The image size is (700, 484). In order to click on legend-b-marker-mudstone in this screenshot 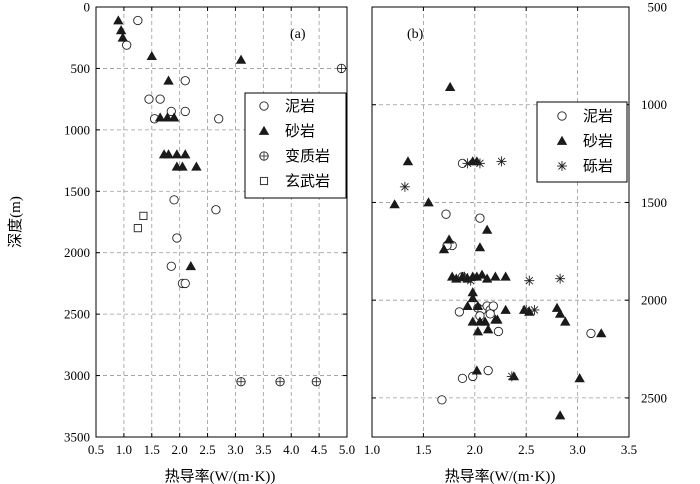, I will do `click(562, 116)`.